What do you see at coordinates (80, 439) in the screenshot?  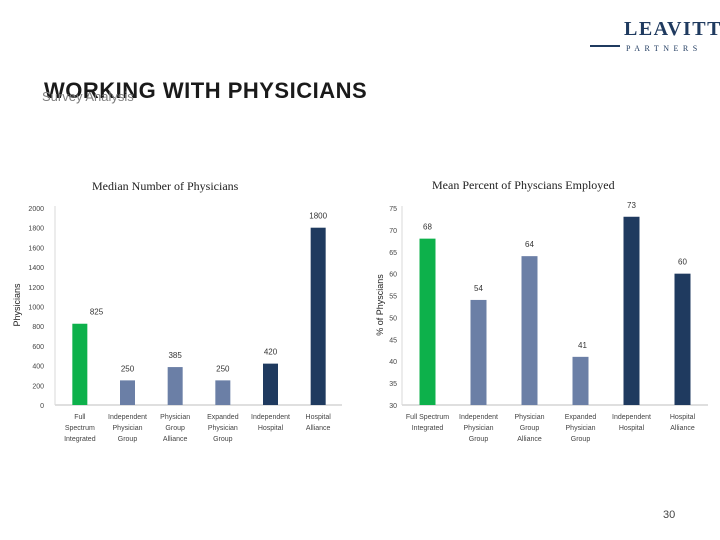 I see `chart1-category-label: Integrated` at bounding box center [80, 439].